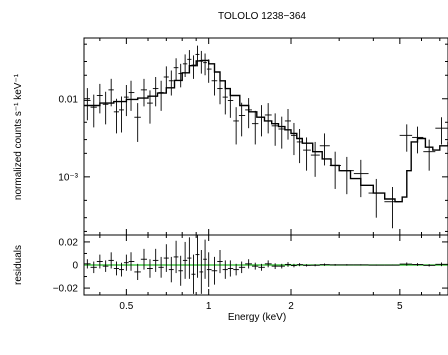 The width and height of the screenshot is (448, 355). Describe the element at coordinates (69, 99) in the screenshot. I see `spectrum-y-tick-label: 0.01` at that location.